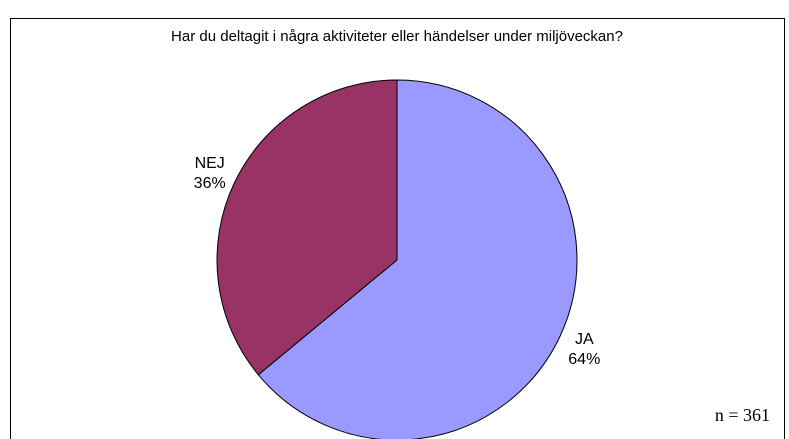  I want to click on slice-label: JA, so click(584, 339).